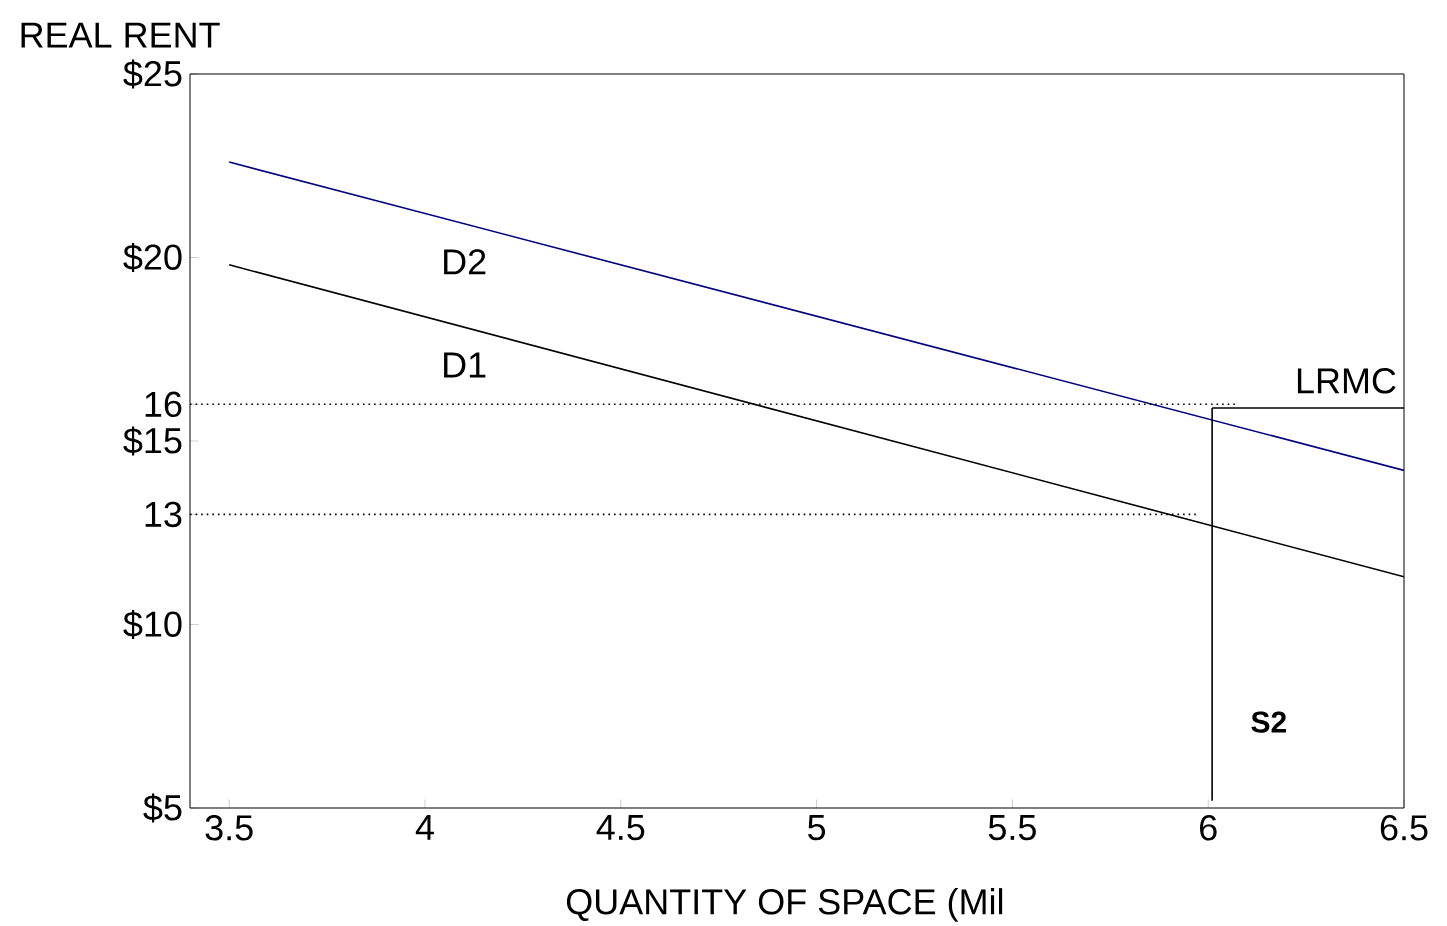 This screenshot has height=926, width=1447. What do you see at coordinates (163, 404) in the screenshot?
I see `y-tick-label: 16` at bounding box center [163, 404].